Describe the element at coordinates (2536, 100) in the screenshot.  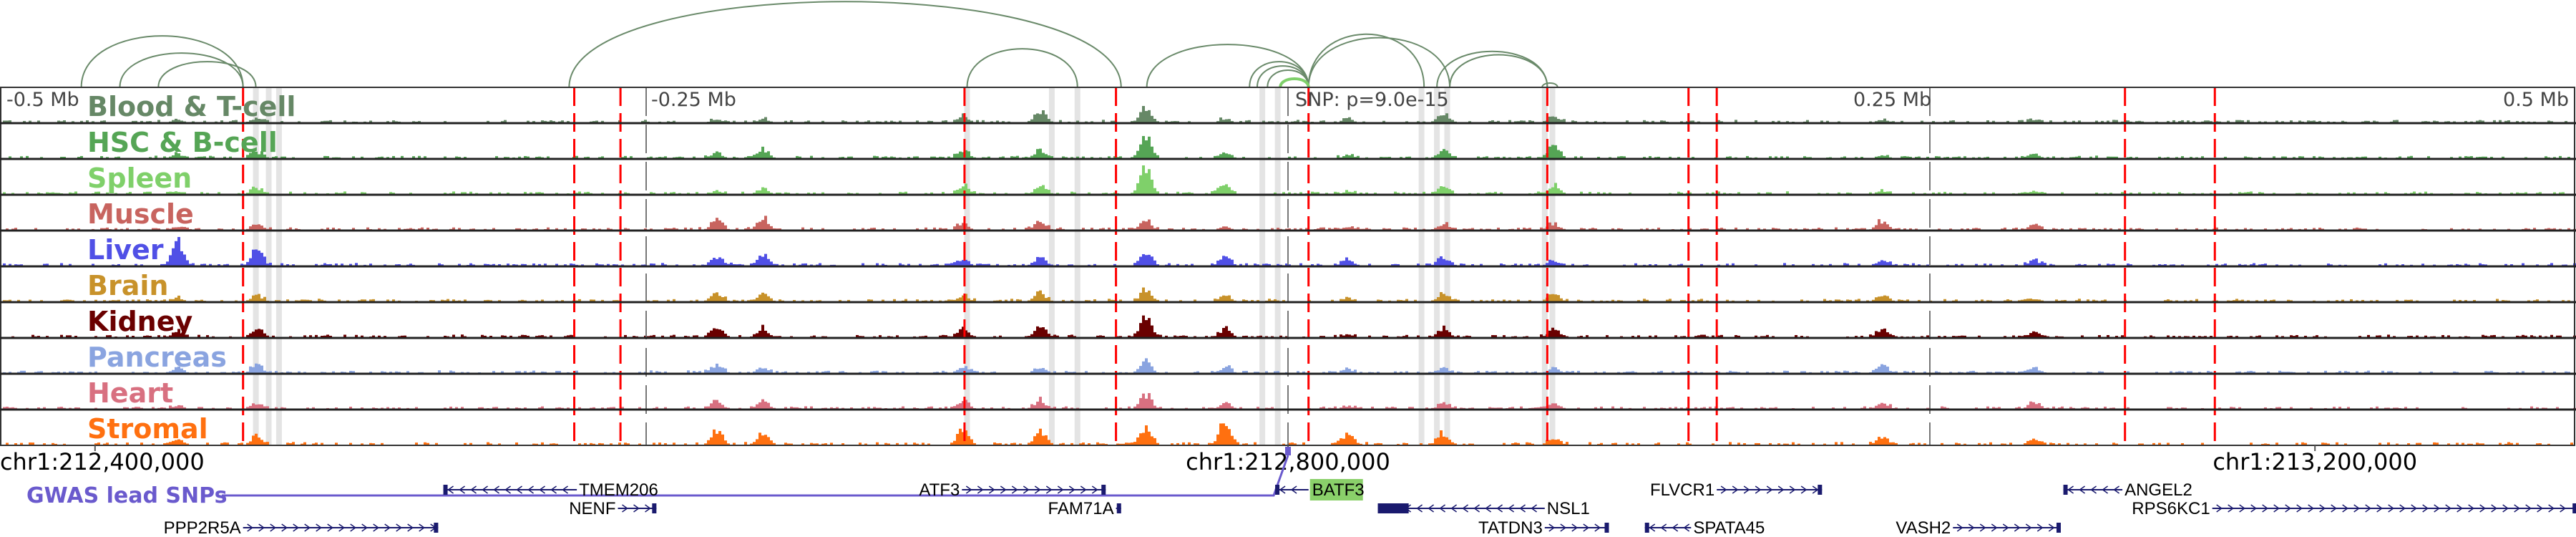
I see `ruler-right-label: 0.5 Mb` at that location.